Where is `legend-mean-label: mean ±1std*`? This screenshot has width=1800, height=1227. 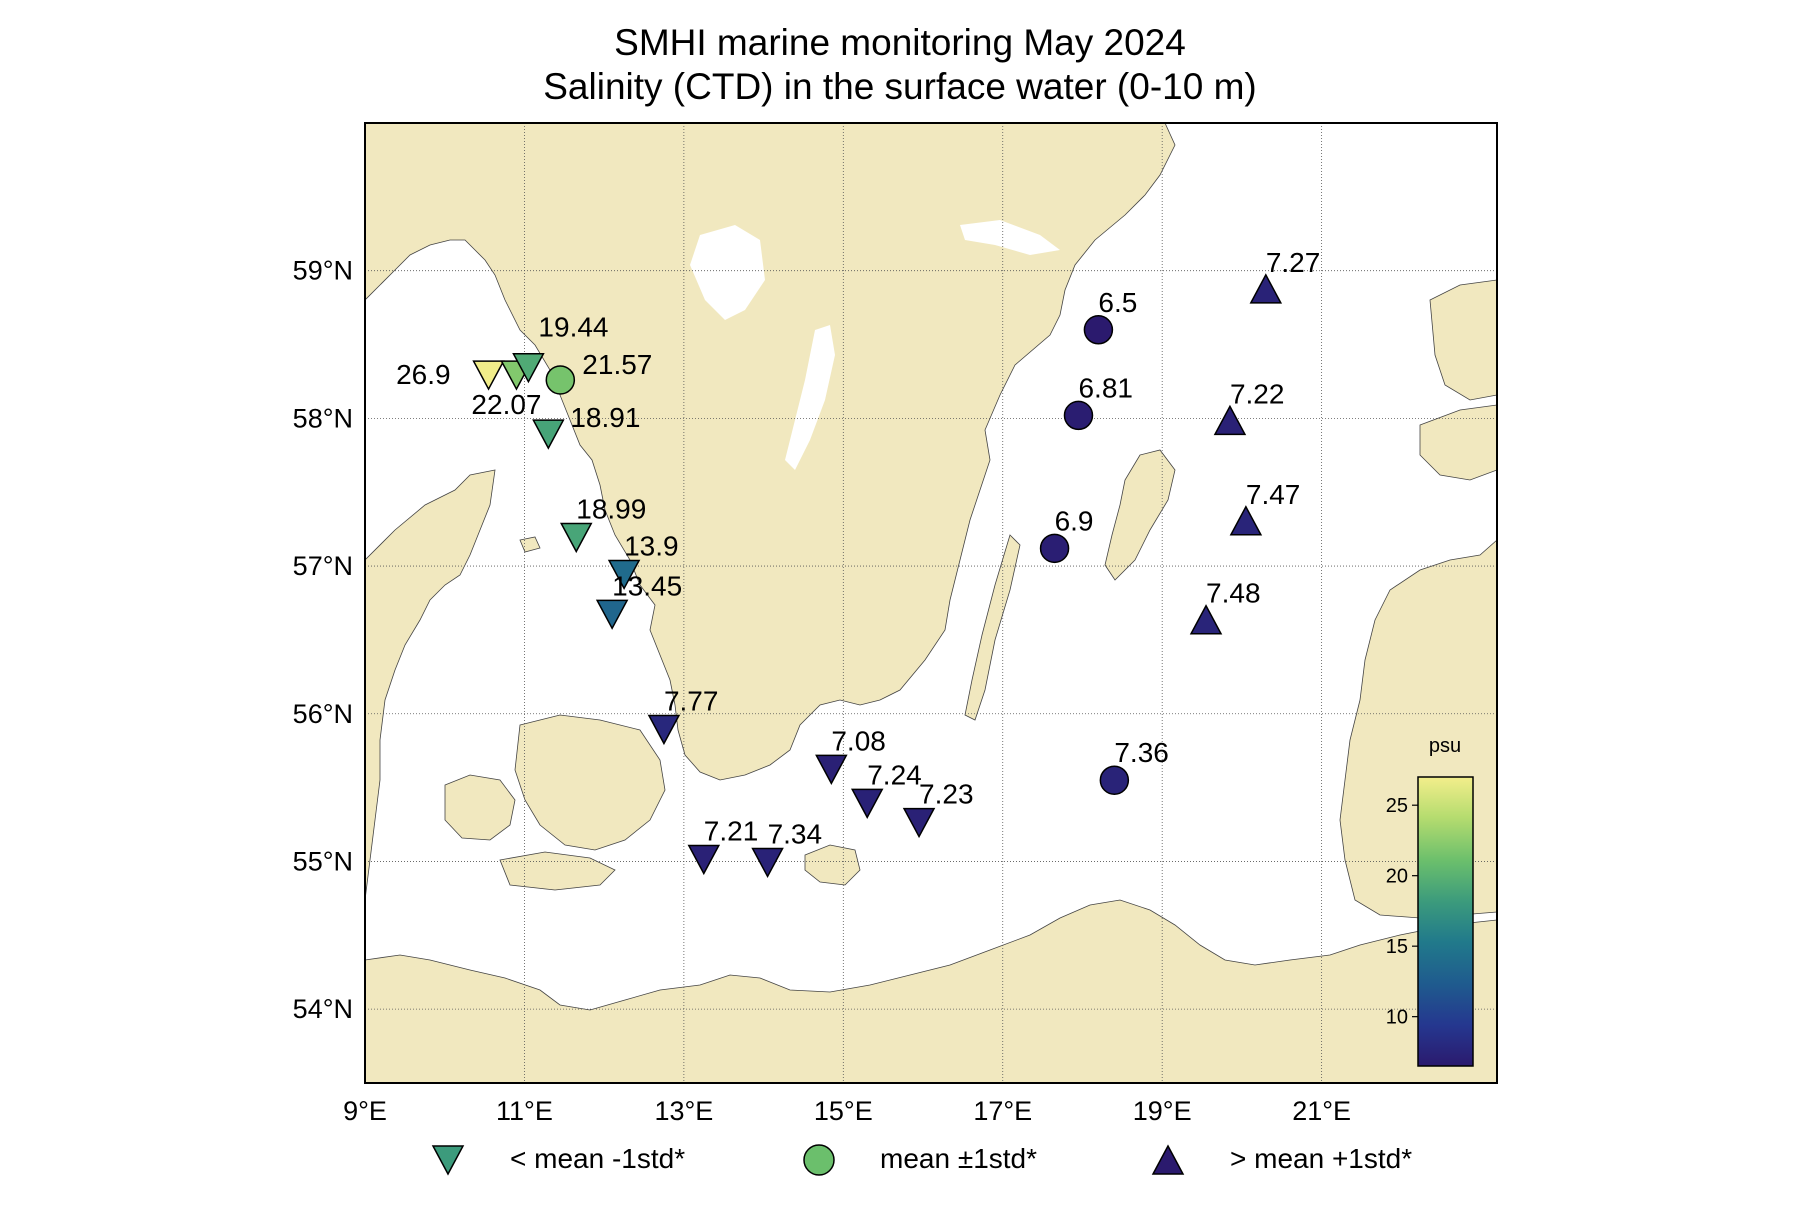 legend-mean-label: mean ±1std* is located at coordinates (959, 1158).